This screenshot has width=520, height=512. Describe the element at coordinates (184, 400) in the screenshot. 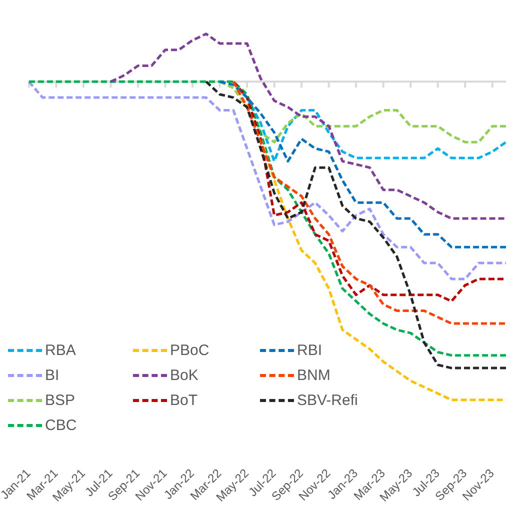

I see `legend-label: BoT` at that location.